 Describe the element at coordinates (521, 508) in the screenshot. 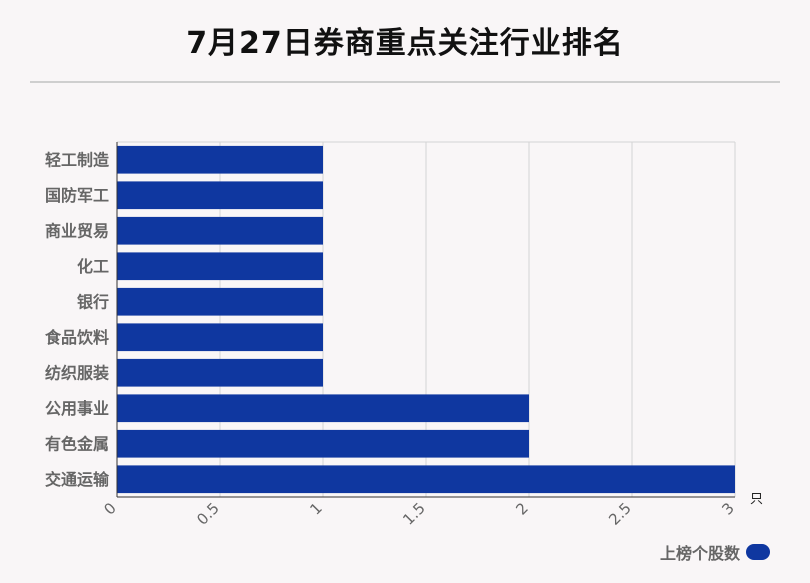

I see `x-tick-label: 2` at that location.